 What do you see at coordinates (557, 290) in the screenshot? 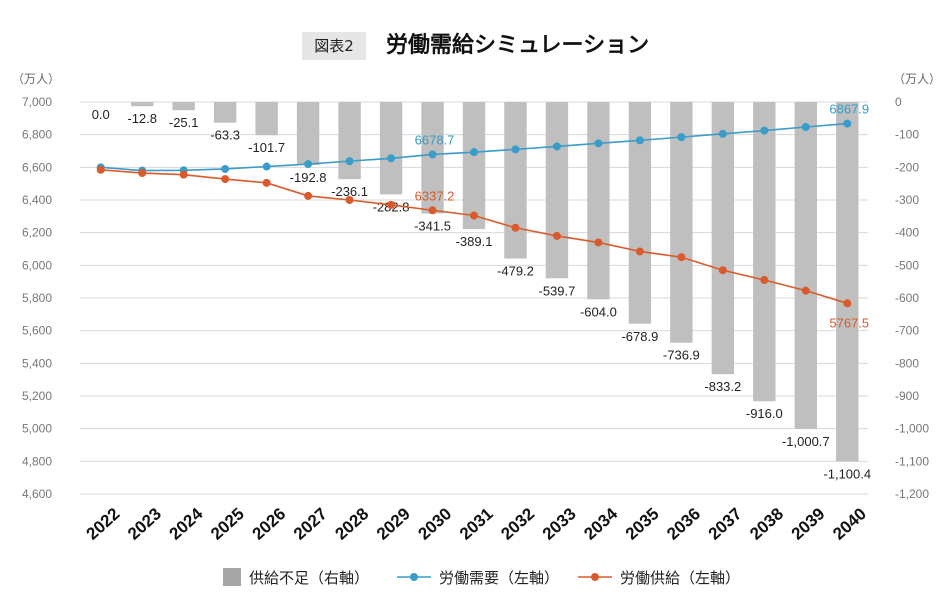
I see `shortage-bar-label: -539.7` at bounding box center [557, 290].